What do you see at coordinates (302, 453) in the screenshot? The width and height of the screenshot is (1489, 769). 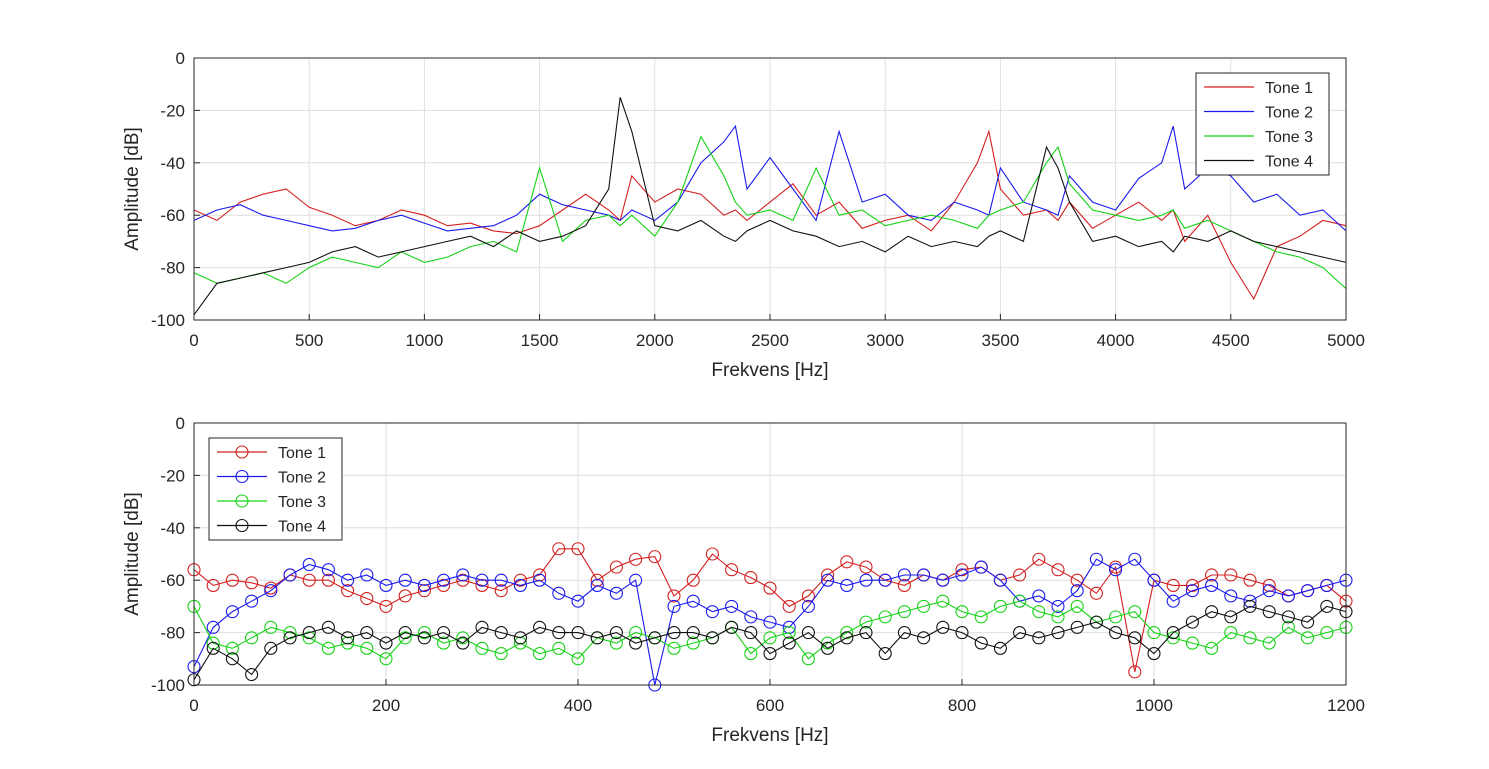 I see `legend-label-tone-1: Tone 1` at bounding box center [302, 453].